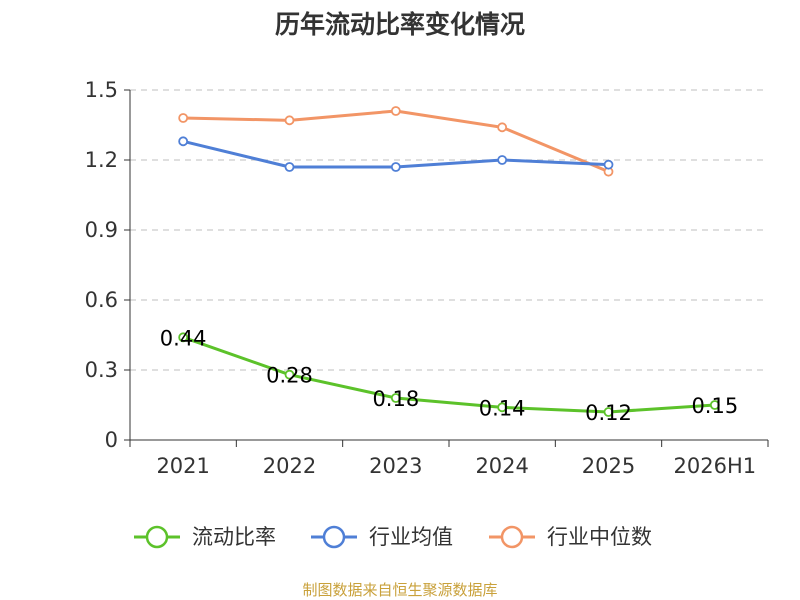 The image size is (800, 600). I want to click on chart-title: 历年流动比率变化情况, so click(400, 24).